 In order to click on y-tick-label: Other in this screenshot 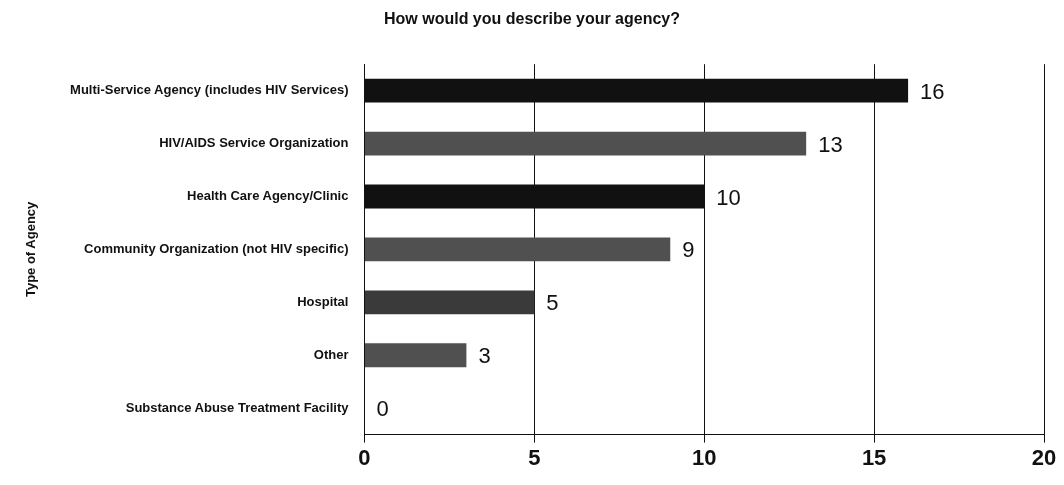, I will do `click(331, 354)`.